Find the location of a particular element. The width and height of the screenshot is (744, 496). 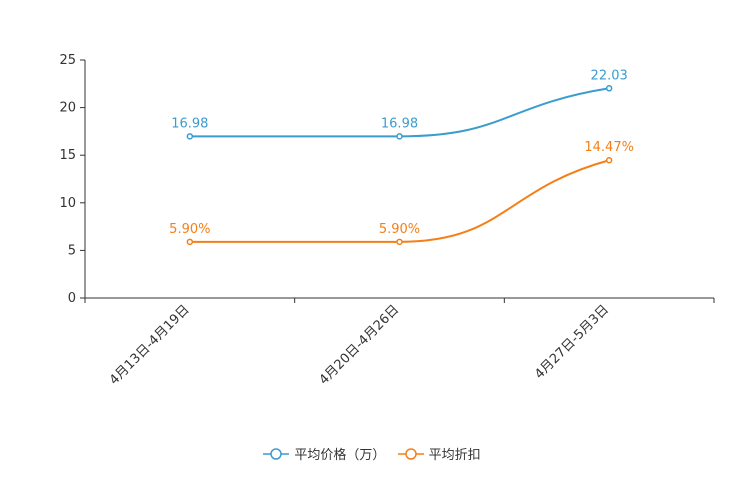

legend: 平均价格（万） 平均折扣 is located at coordinates (372, 454).